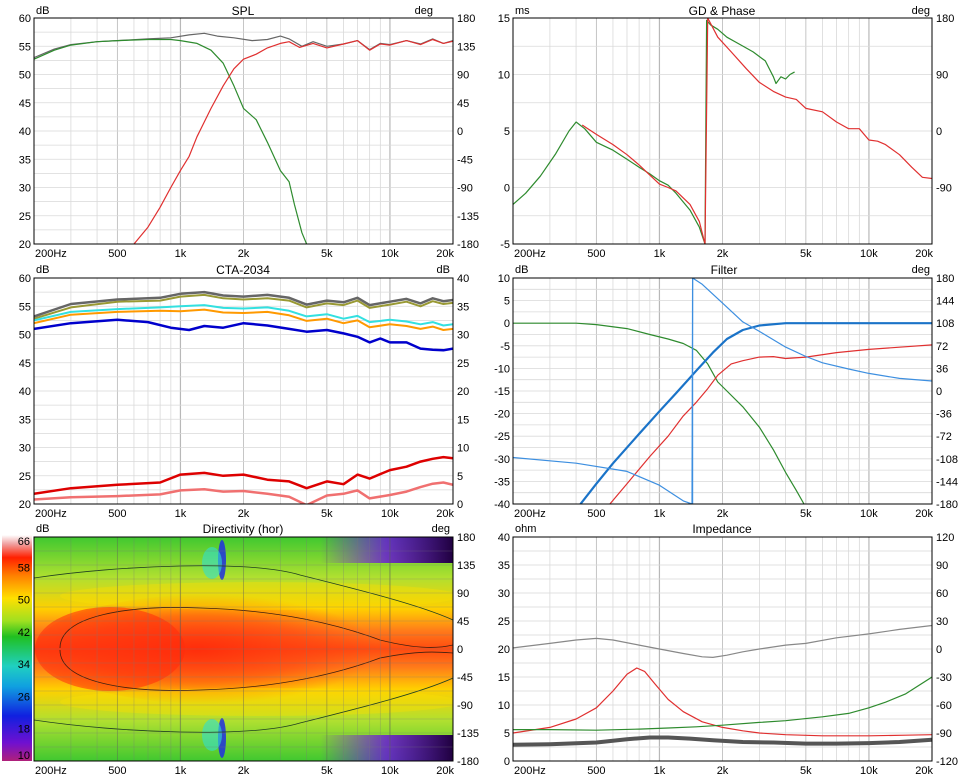  Describe the element at coordinates (256, 649) in the screenshot. I see `contour-inner` at that location.